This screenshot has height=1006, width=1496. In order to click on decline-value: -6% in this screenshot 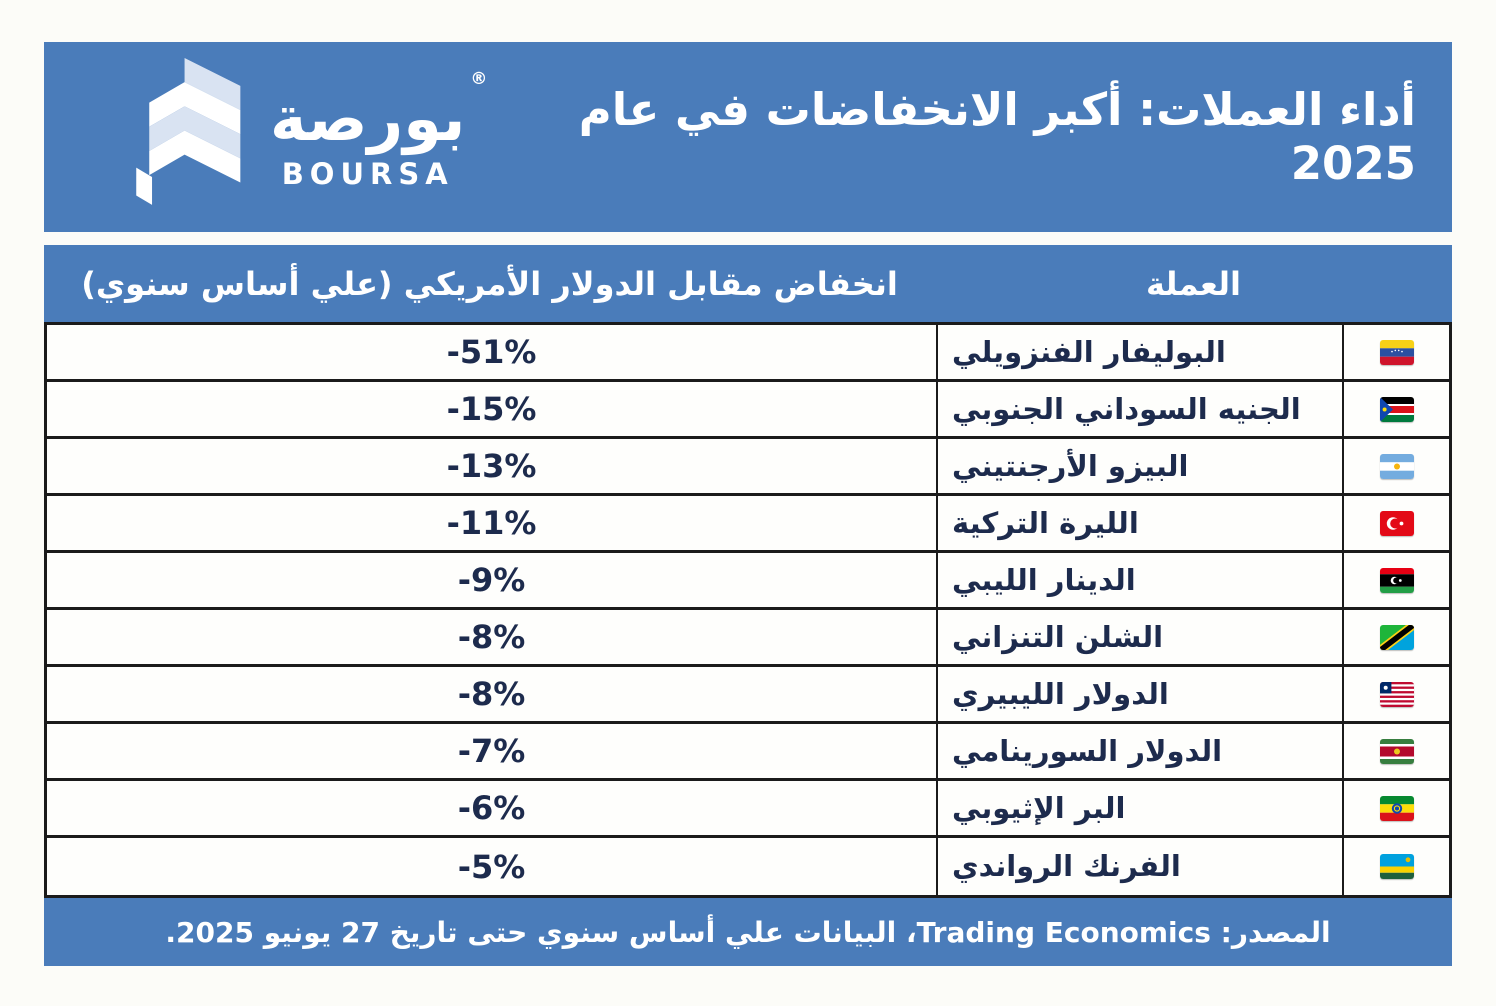, I will do `click(491, 808)`.